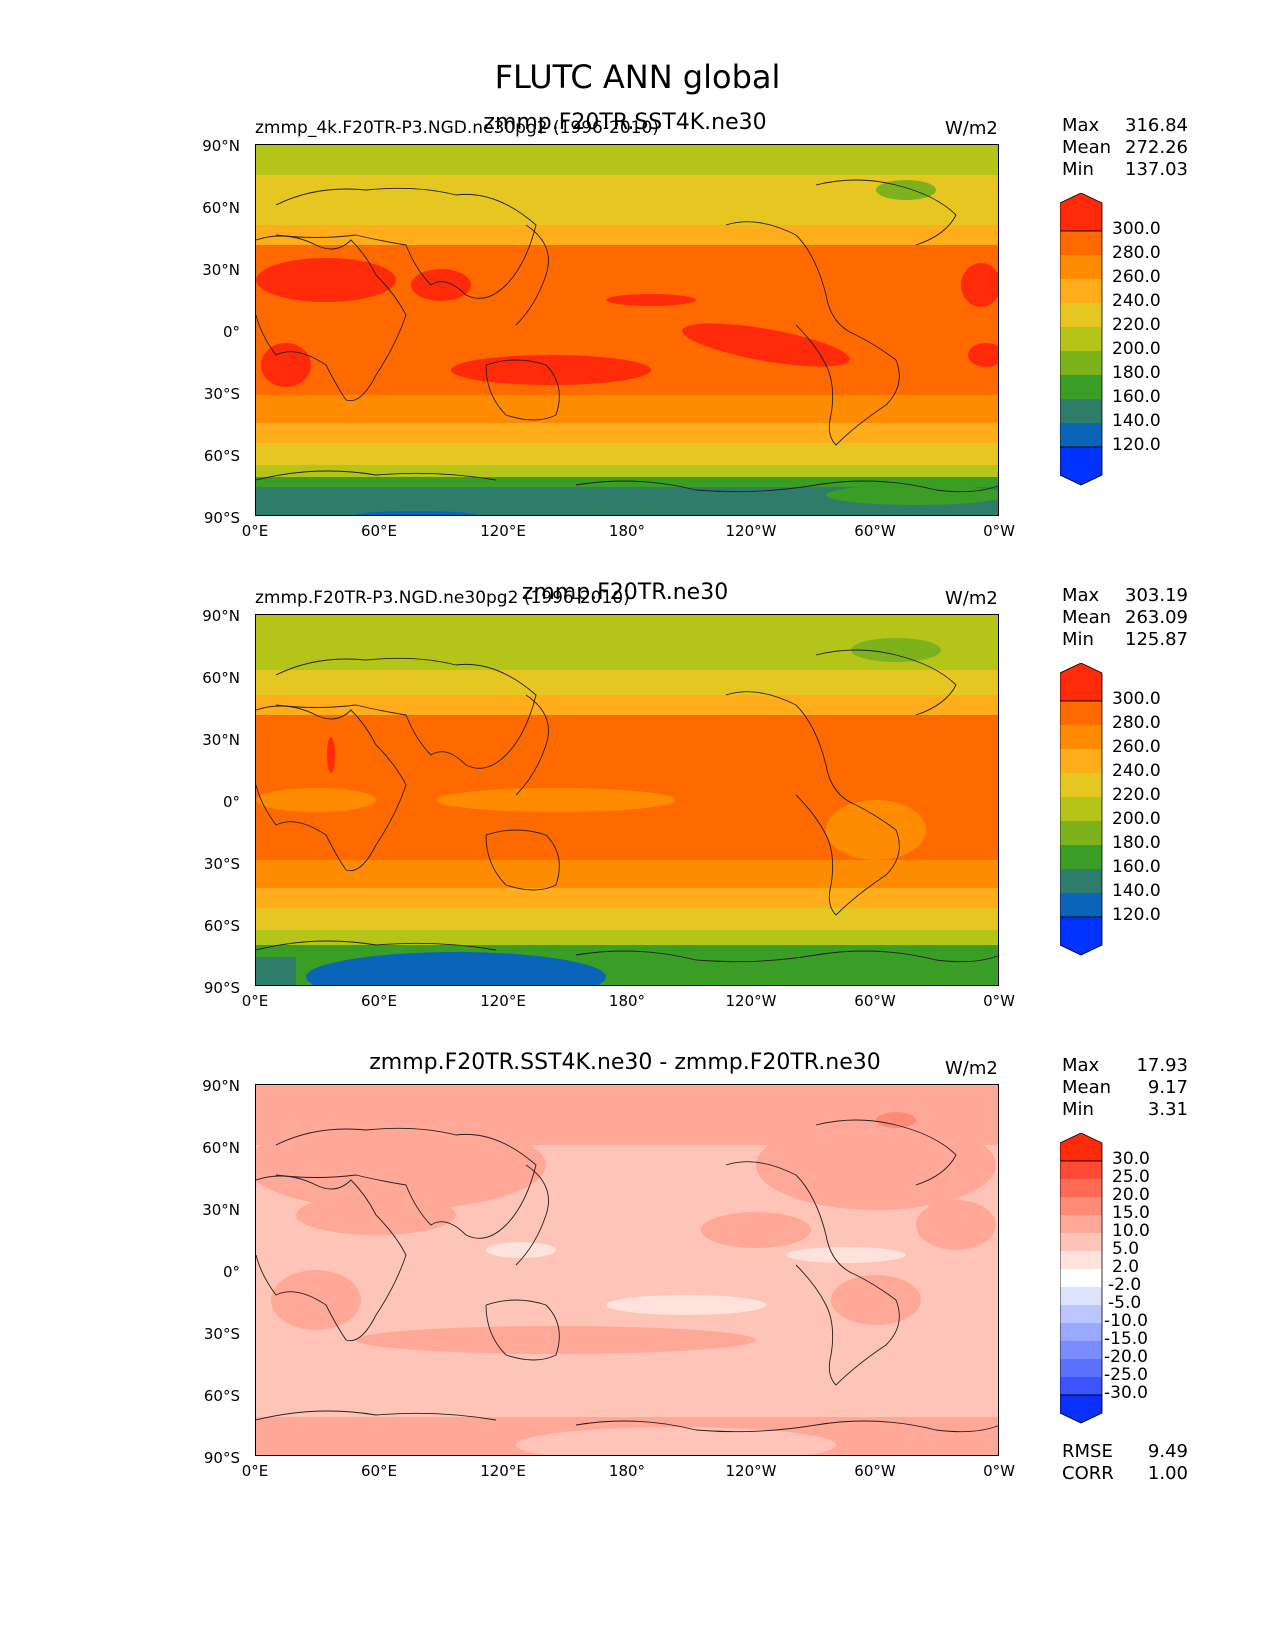  What do you see at coordinates (1126, 1321) in the screenshot?
I see `colorbar-label: -10.0` at bounding box center [1126, 1321].